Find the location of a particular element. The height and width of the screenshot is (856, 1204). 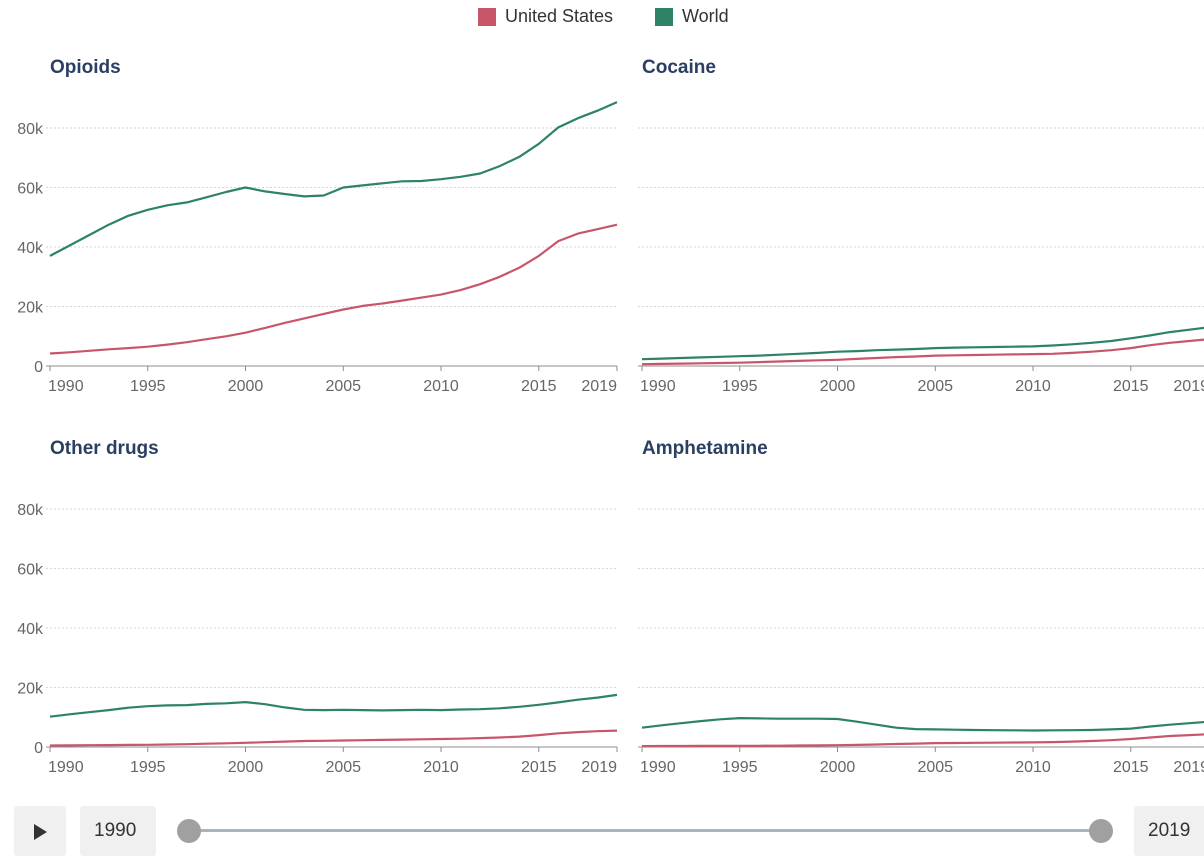

legend-label-world: World is located at coordinates (705, 16).